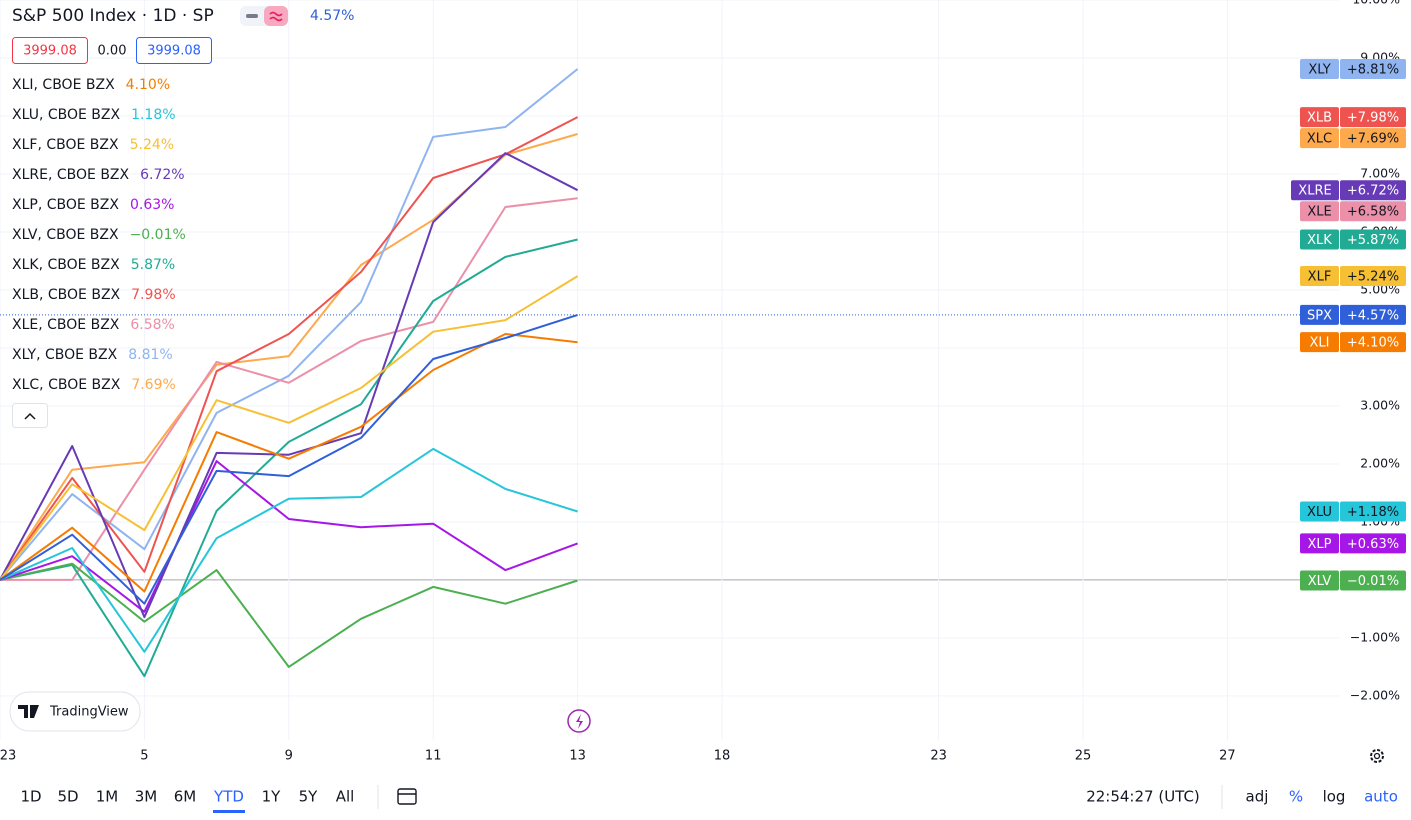 The width and height of the screenshot is (1411, 820). Describe the element at coordinates (67, 797) in the screenshot. I see `period-button: 5D` at that location.